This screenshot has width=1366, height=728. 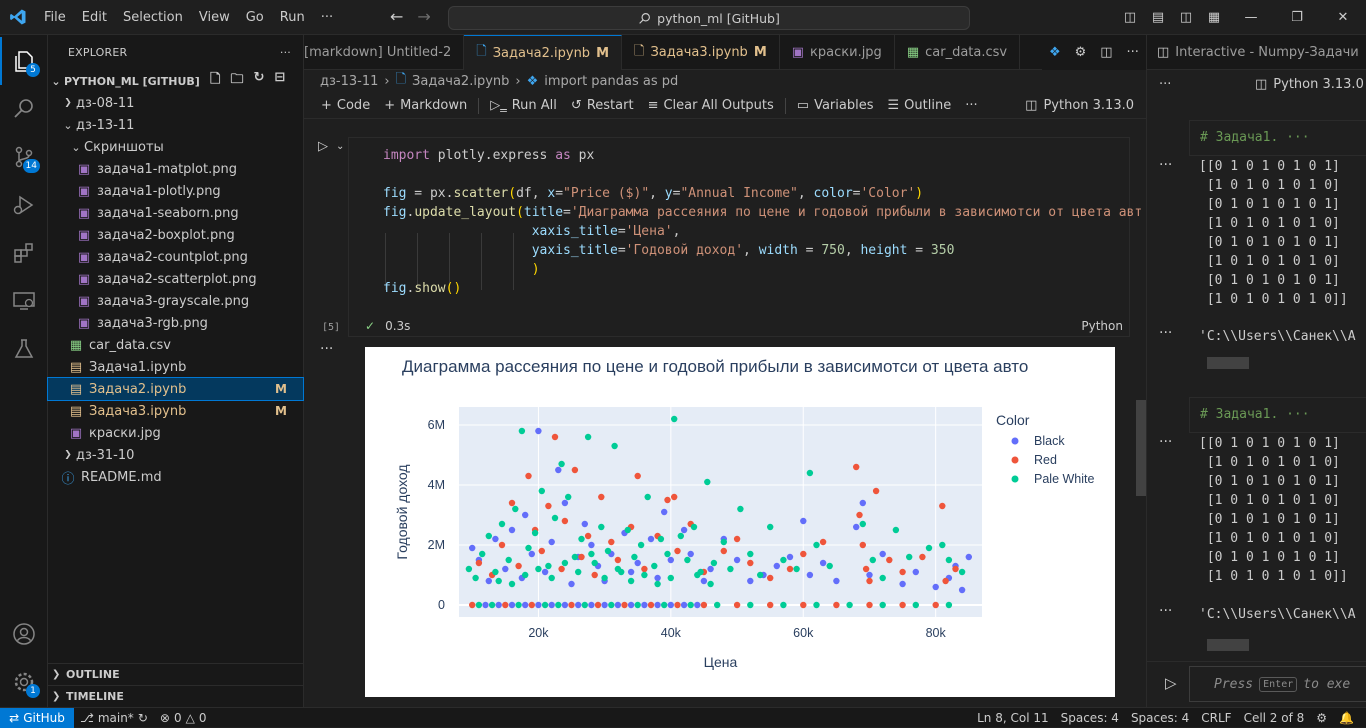 I want to click on run-debug-activity, so click(x=24, y=205).